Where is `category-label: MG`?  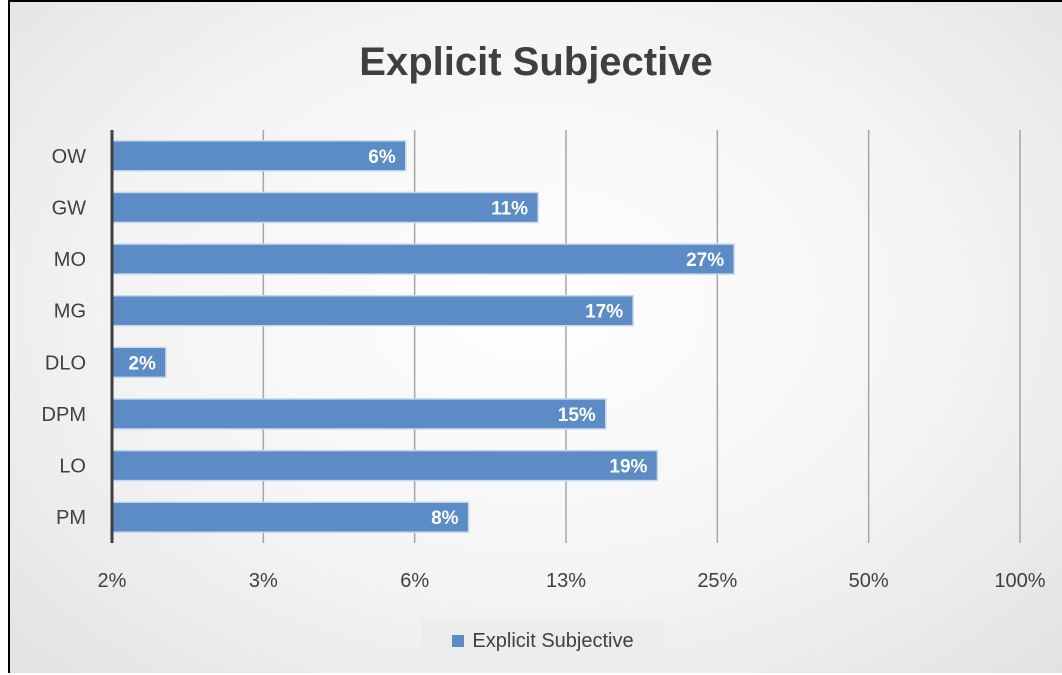
category-label: MG is located at coordinates (70, 312).